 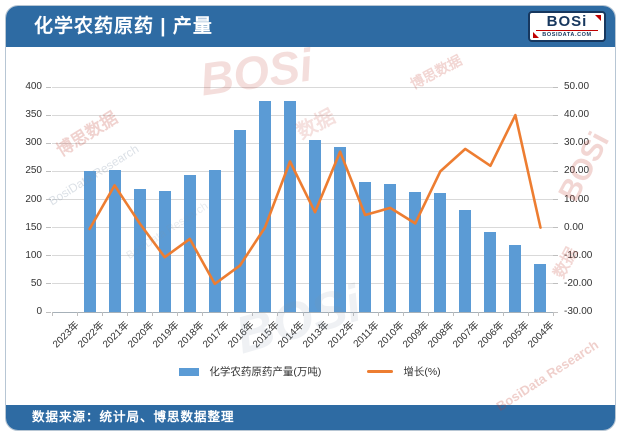 What do you see at coordinates (578, 255) in the screenshot?
I see `right-axis-label: -10.00` at bounding box center [578, 255].